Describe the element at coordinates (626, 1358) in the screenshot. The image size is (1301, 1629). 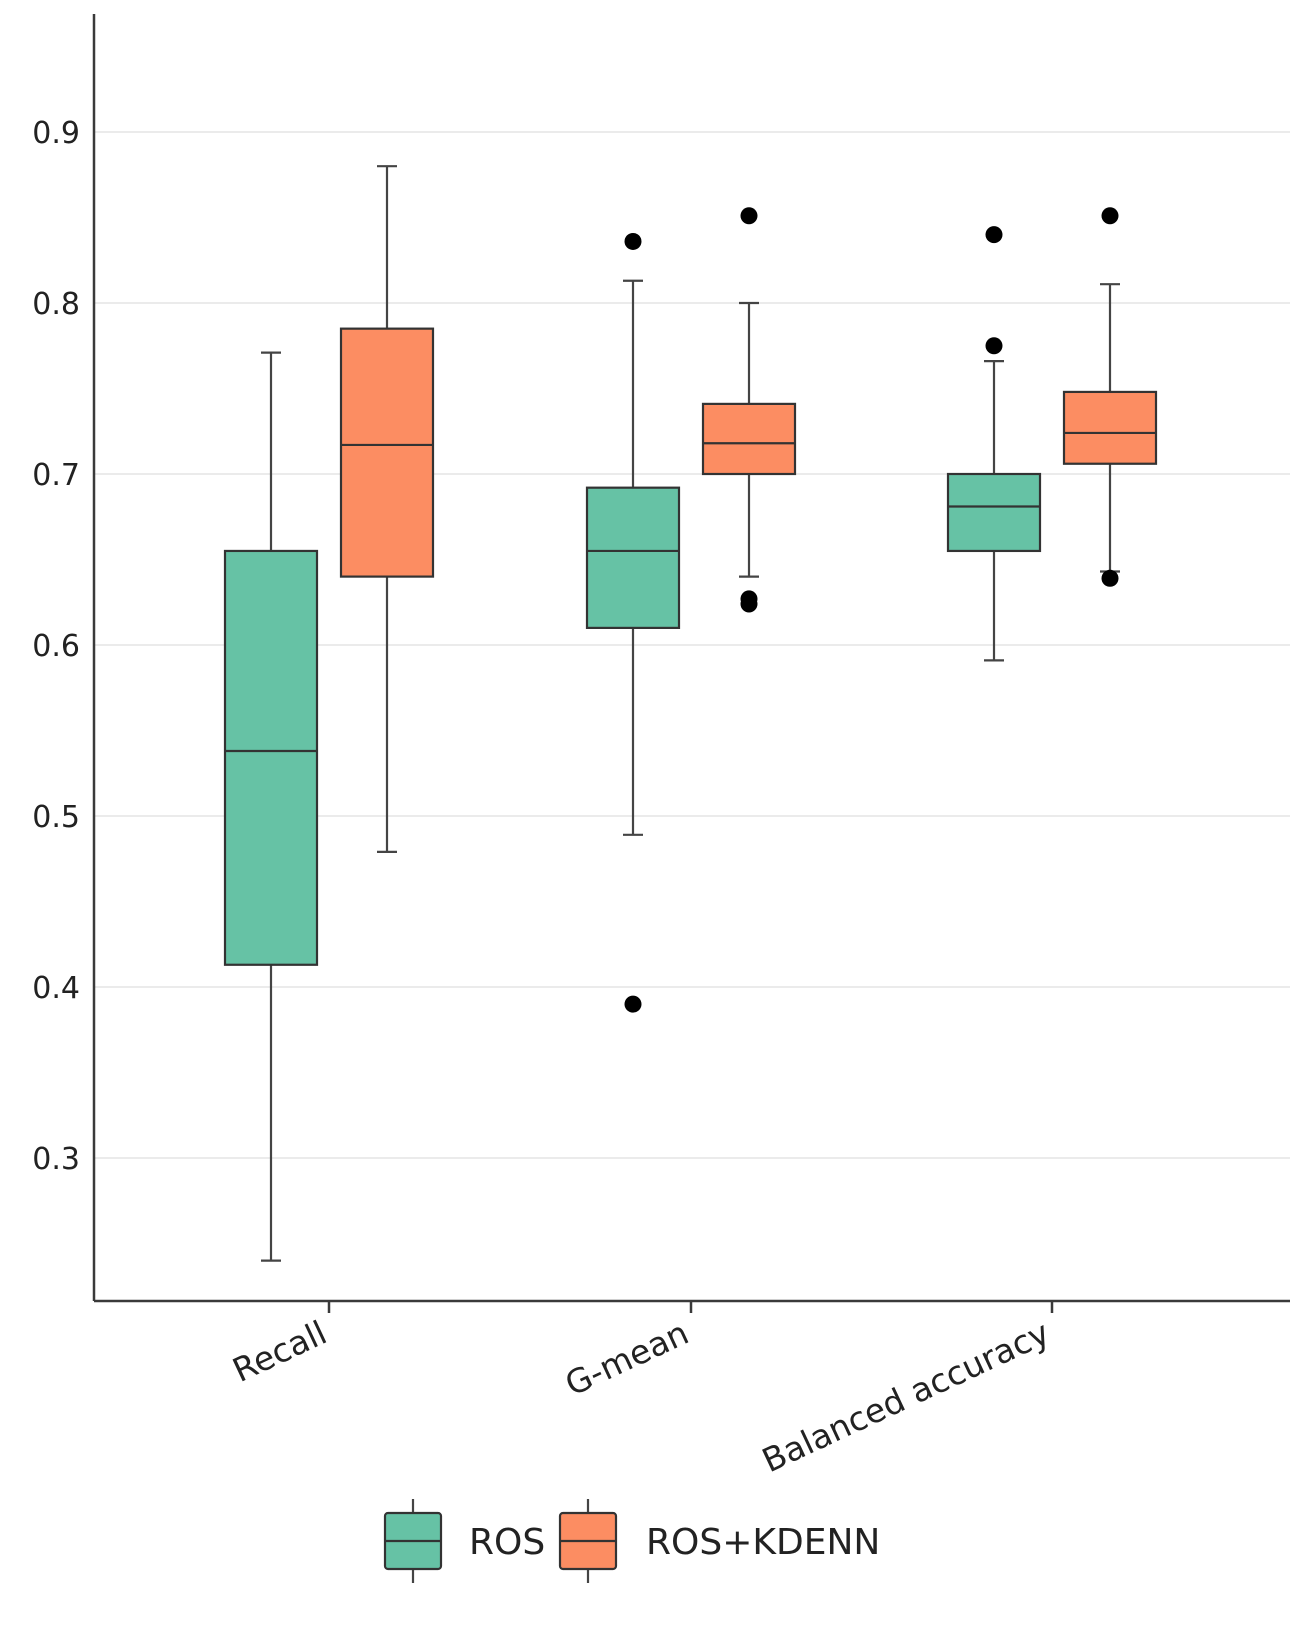
I see `x-category-label: G-mean` at that location.